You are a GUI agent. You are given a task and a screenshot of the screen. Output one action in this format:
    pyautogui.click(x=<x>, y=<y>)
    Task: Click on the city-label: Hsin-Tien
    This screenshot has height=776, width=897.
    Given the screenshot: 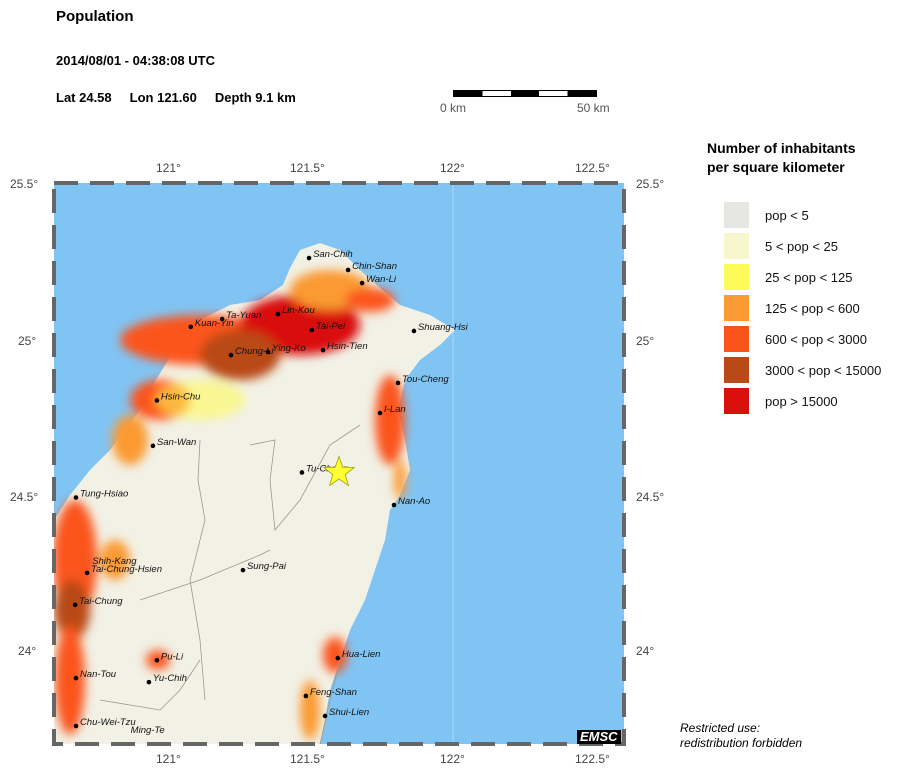 What is the action you would take?
    pyautogui.click(x=347, y=346)
    